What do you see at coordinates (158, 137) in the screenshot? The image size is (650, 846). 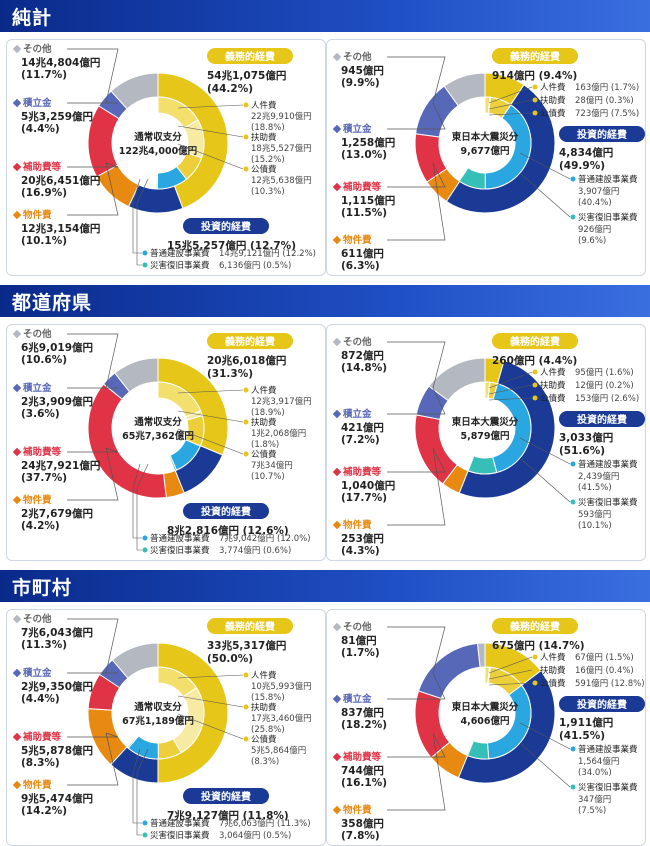 I see `center-label: 通常収支分` at bounding box center [158, 137].